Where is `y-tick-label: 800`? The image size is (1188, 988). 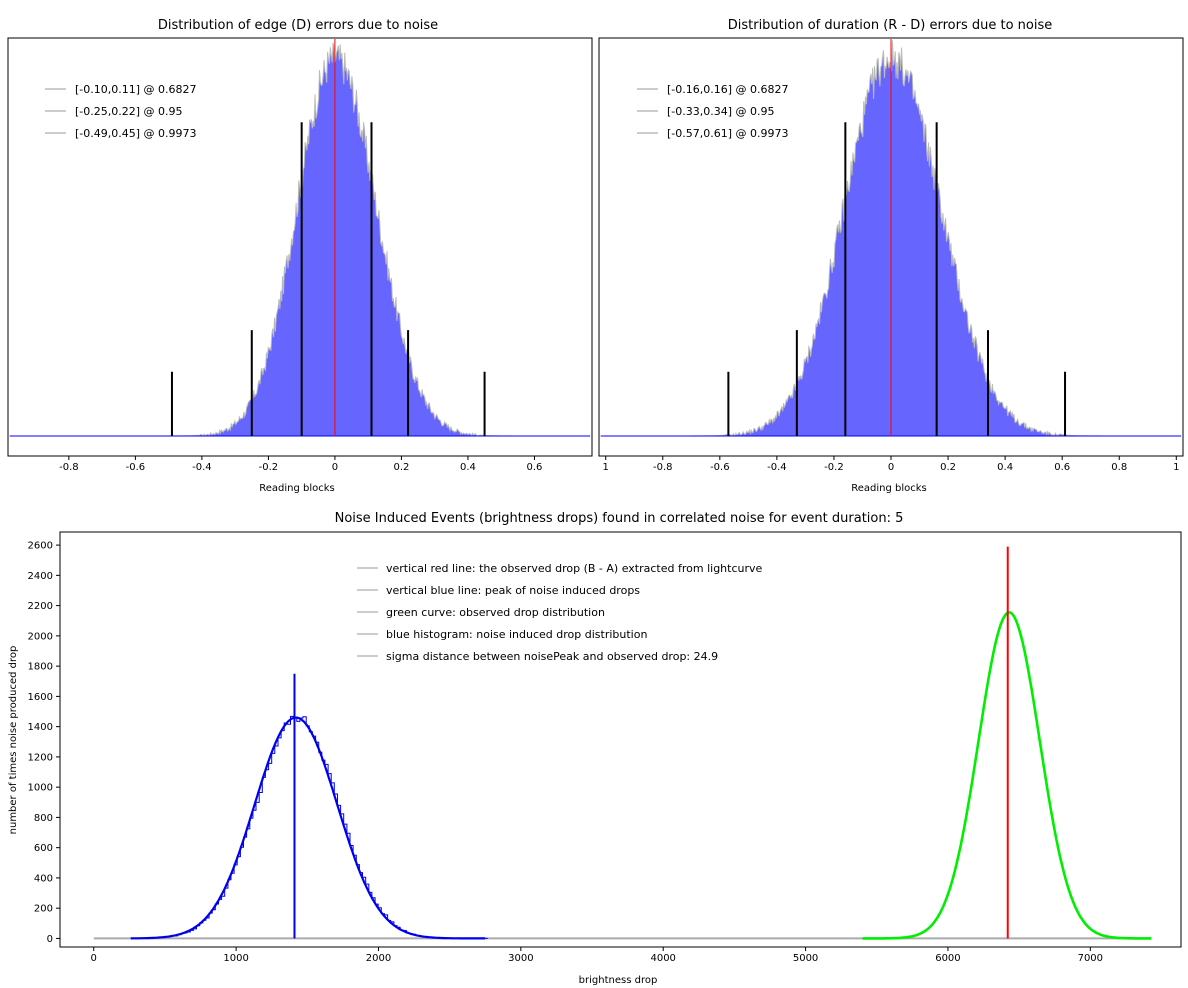
y-tick-label: 800 is located at coordinates (43, 818).